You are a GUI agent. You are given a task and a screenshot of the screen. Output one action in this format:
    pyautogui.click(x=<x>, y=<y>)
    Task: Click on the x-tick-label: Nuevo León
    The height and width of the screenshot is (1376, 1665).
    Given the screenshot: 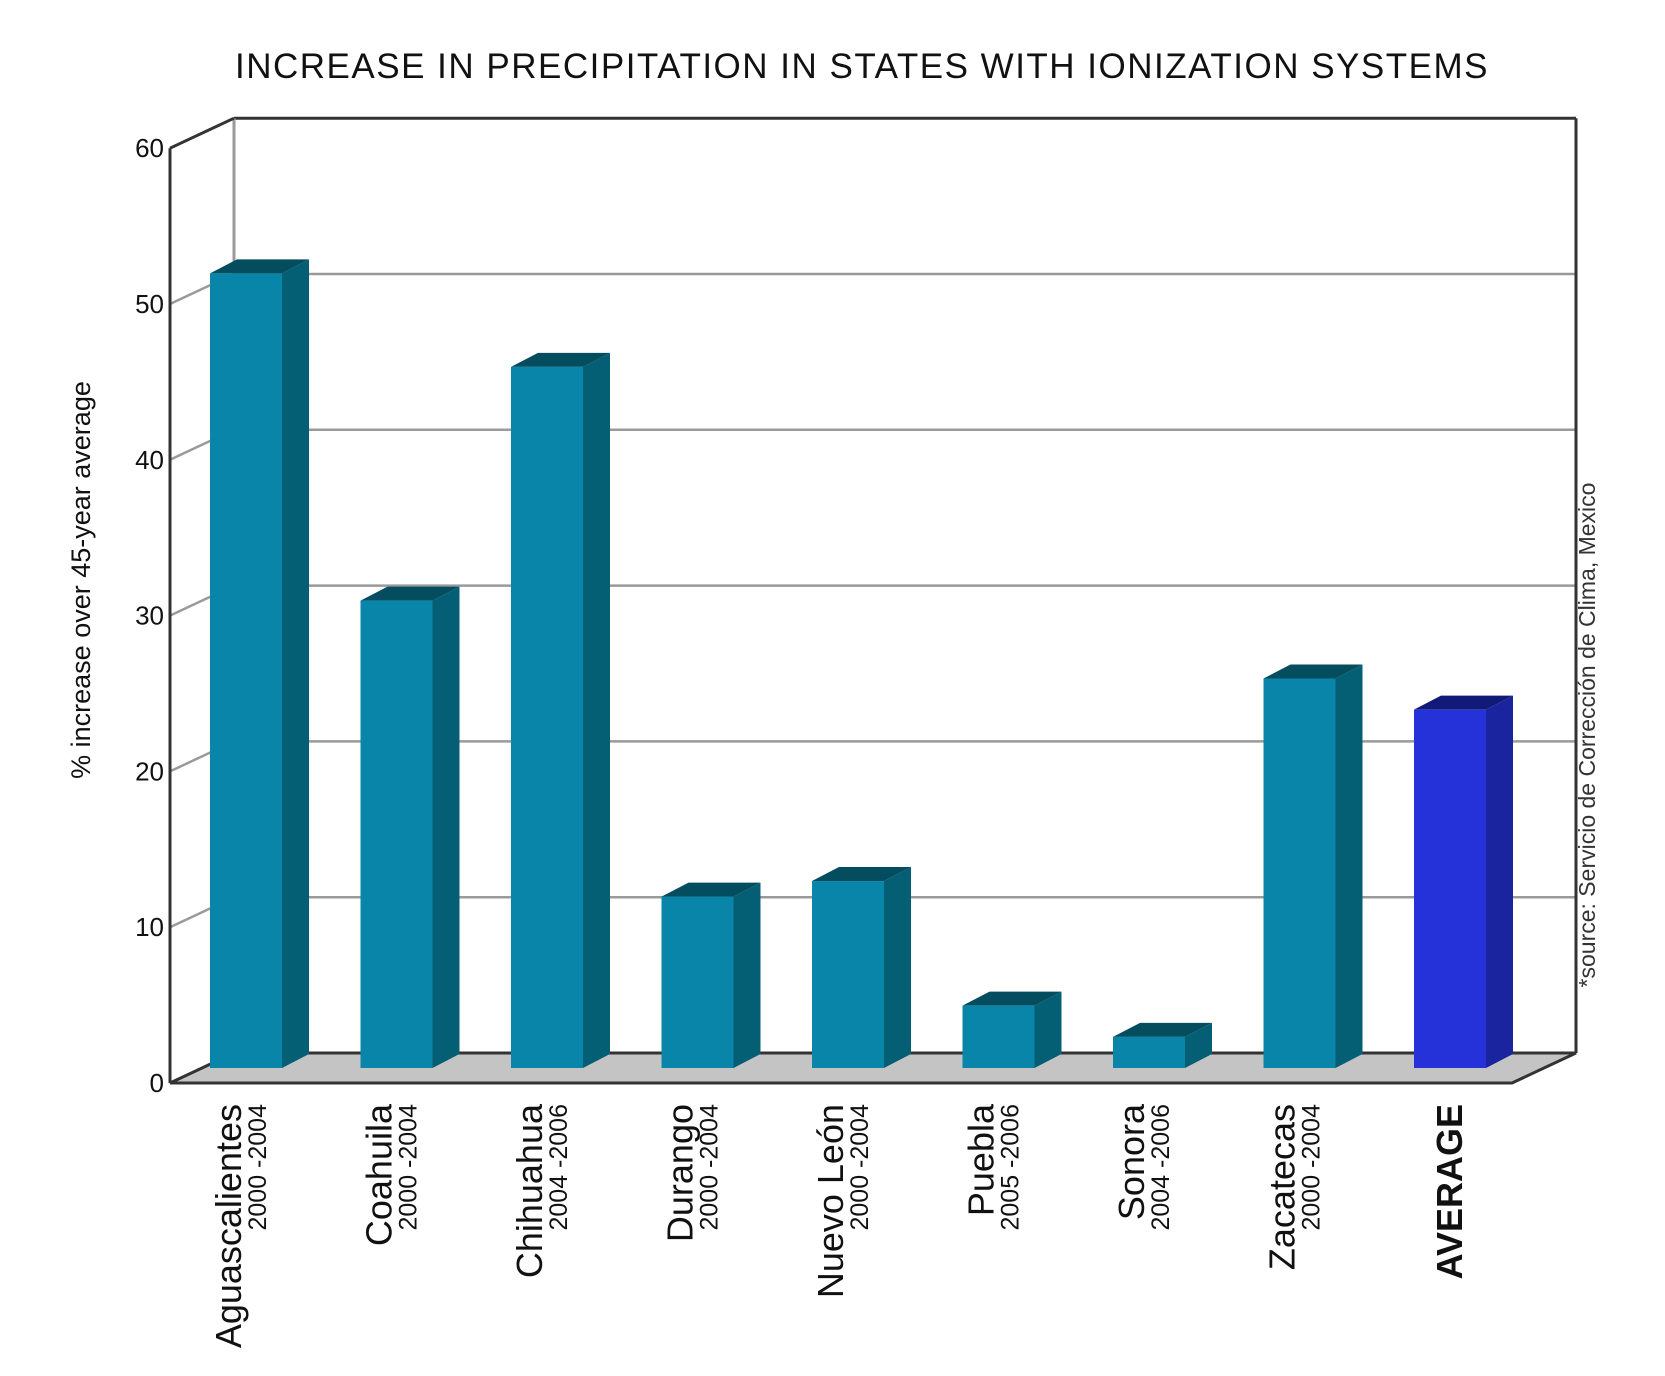 What is the action you would take?
    pyautogui.click(x=830, y=1201)
    